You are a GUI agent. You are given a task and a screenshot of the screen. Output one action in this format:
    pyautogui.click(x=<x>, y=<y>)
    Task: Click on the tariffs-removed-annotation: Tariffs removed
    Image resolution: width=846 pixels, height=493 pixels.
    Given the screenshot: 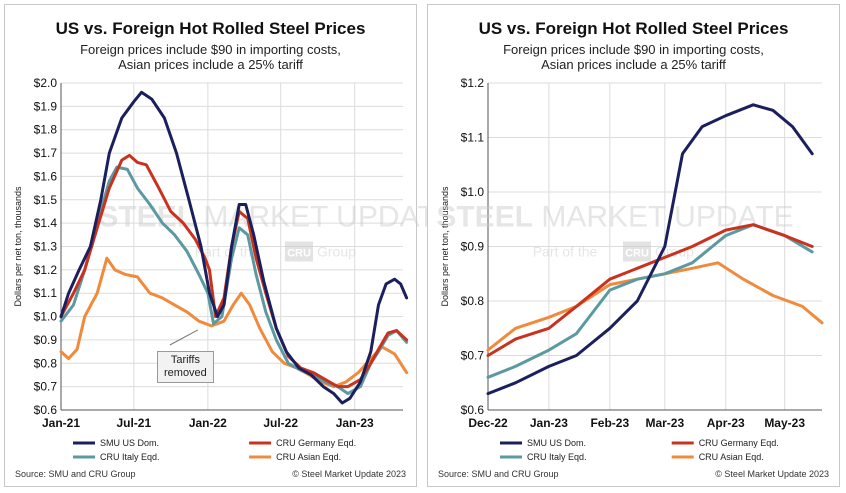 What is the action you would take?
    pyautogui.click(x=185, y=367)
    